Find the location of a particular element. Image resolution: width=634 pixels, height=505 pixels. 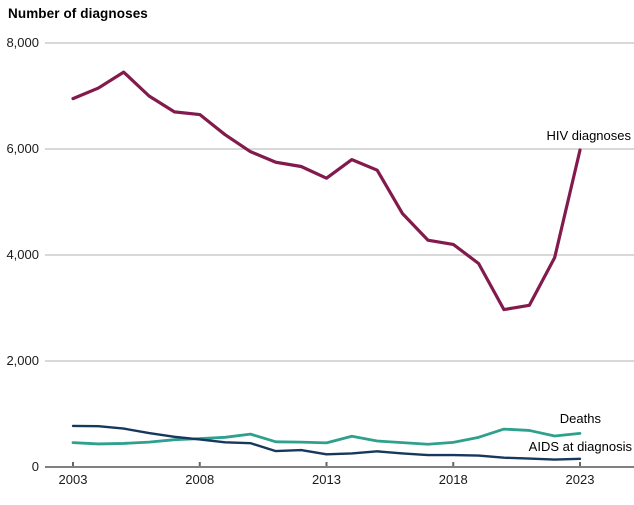

series-line-deaths is located at coordinates (326, 436).